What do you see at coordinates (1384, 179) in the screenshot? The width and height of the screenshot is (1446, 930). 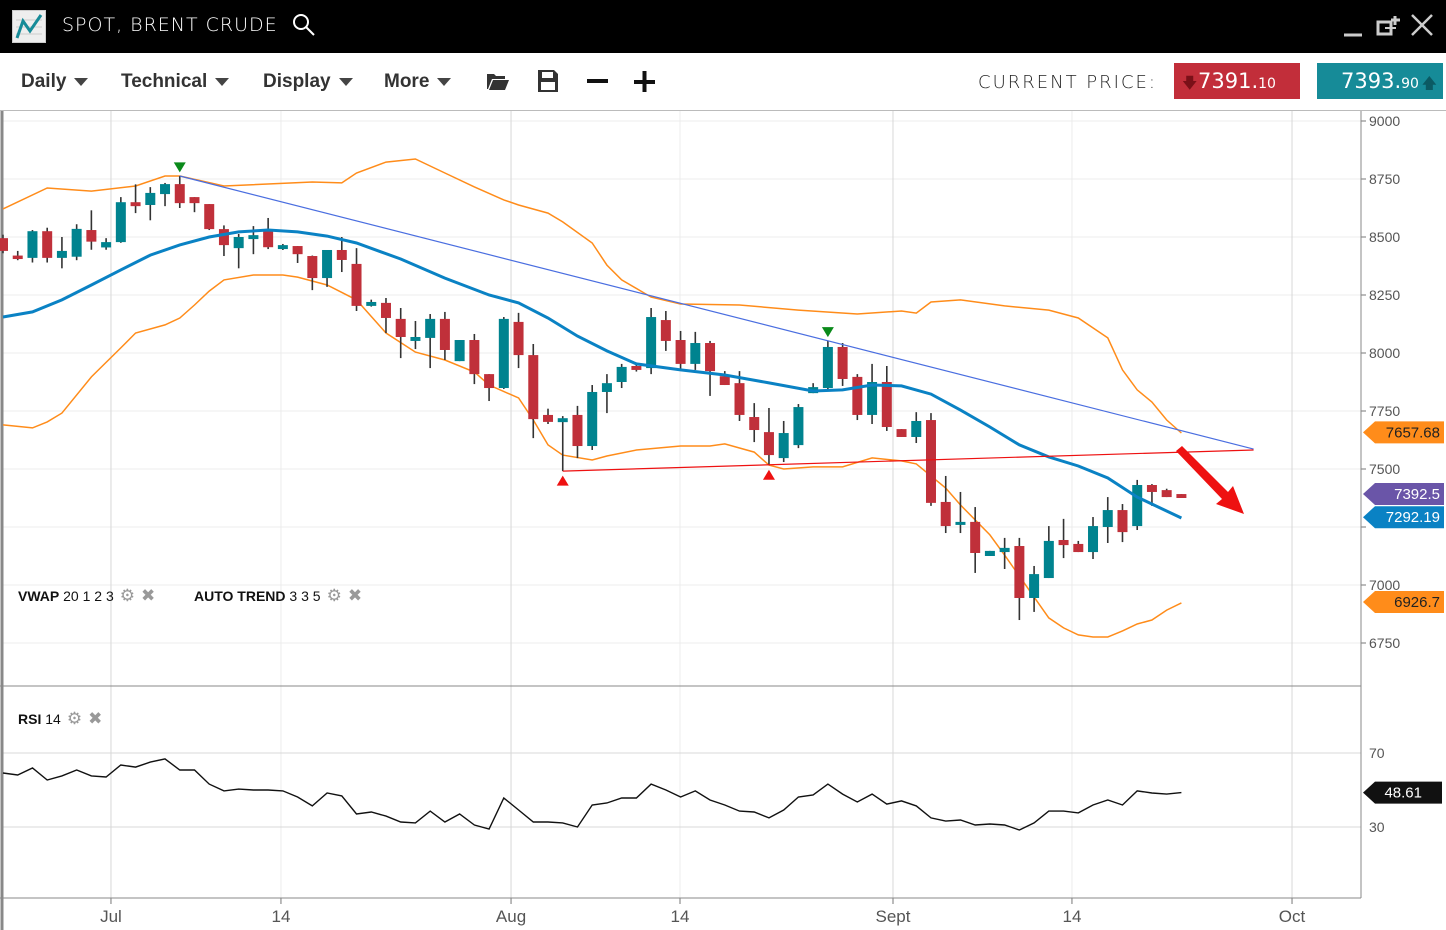 I see `y-tick-label: 8750` at bounding box center [1384, 179].